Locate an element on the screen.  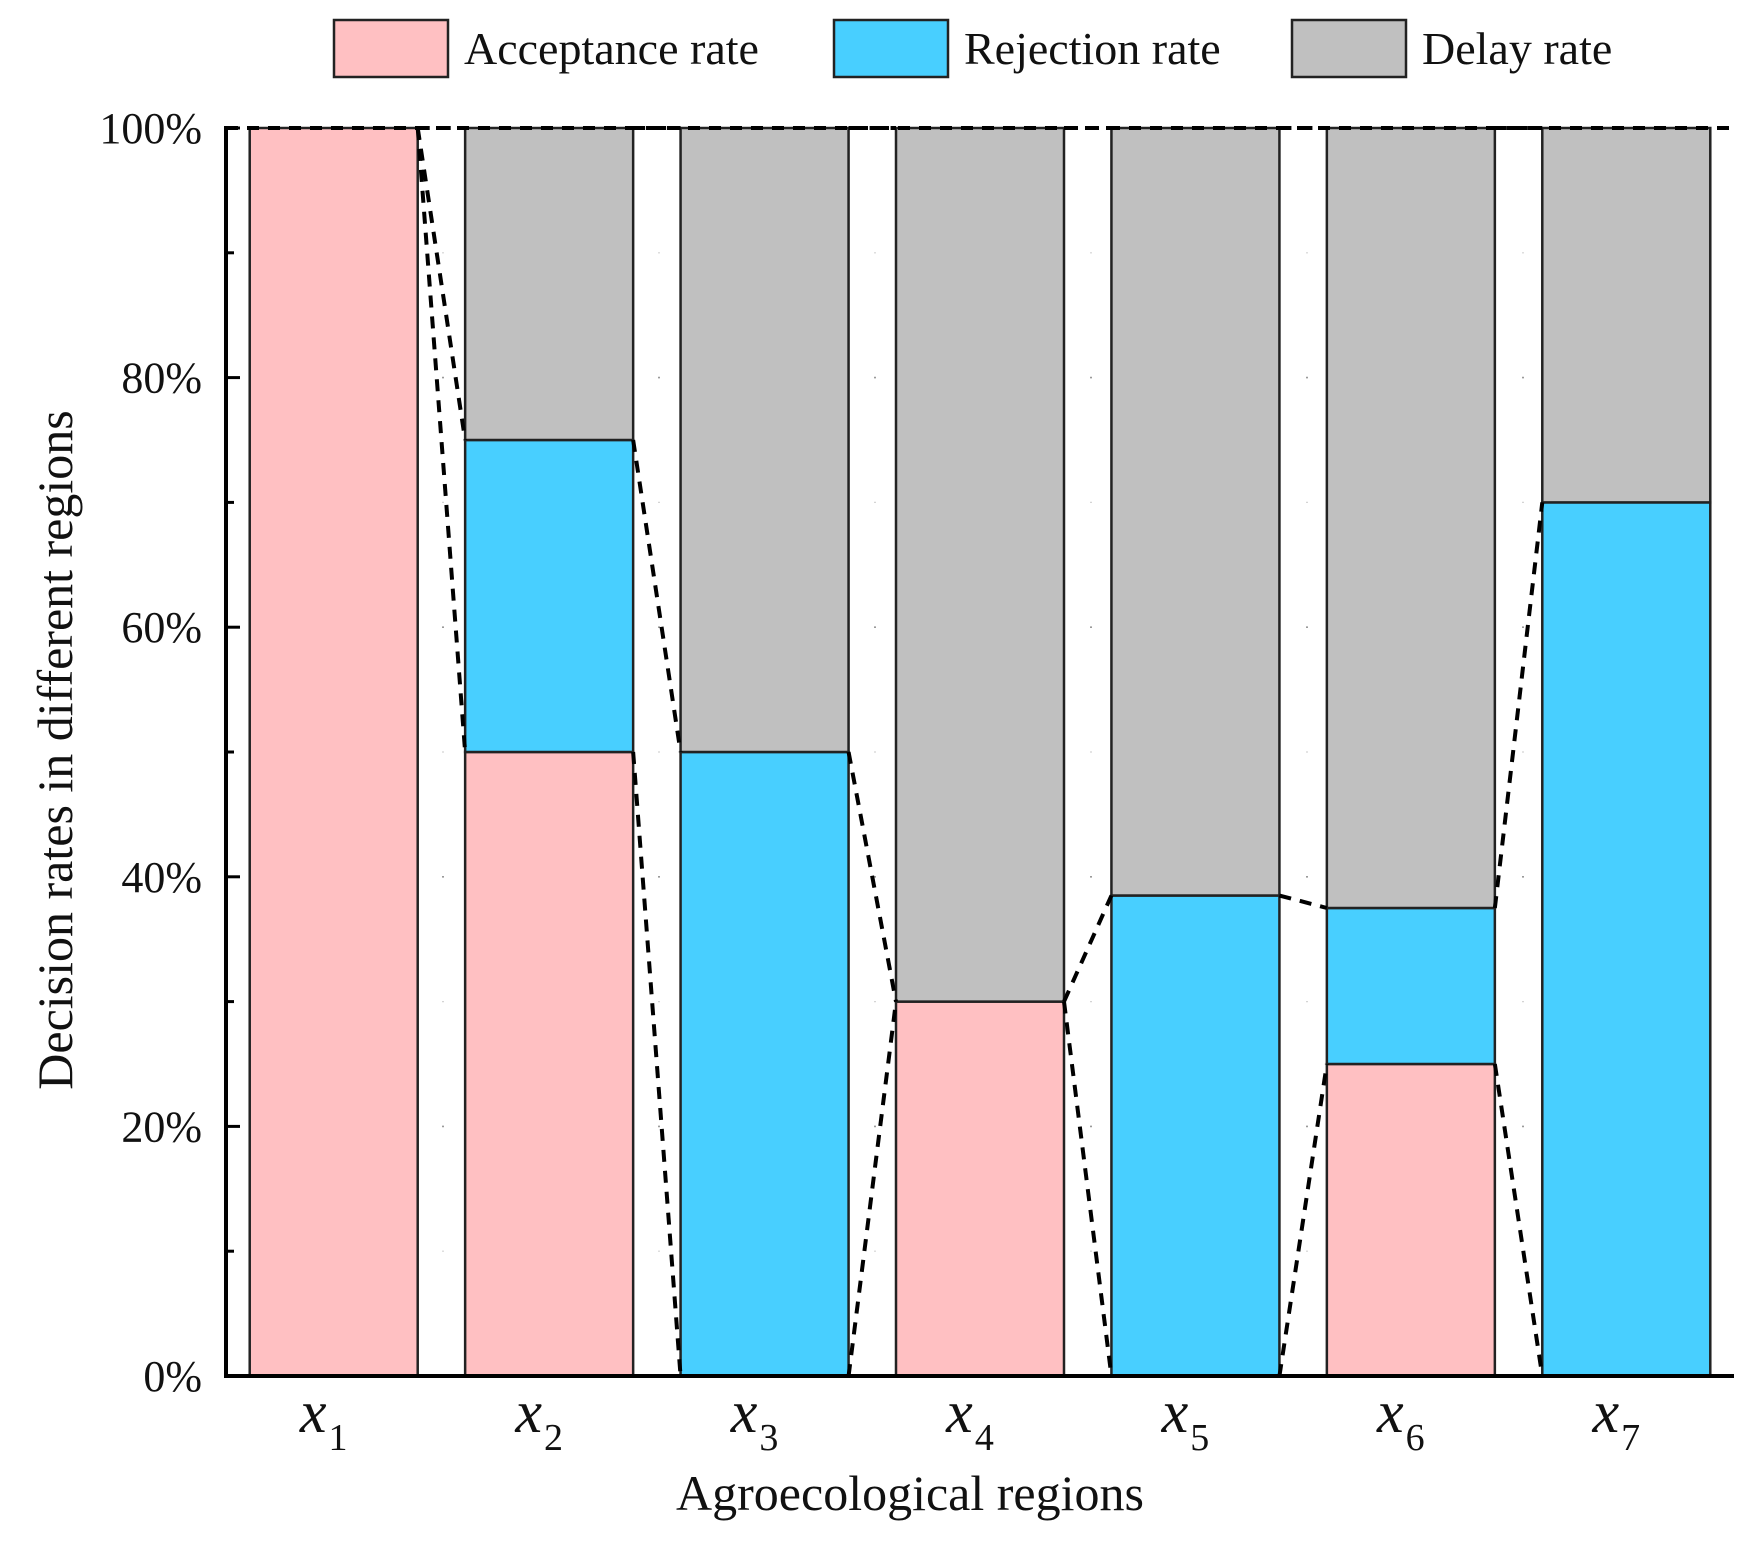
bar-acceptance-rate-x1 is located at coordinates (333, 752).